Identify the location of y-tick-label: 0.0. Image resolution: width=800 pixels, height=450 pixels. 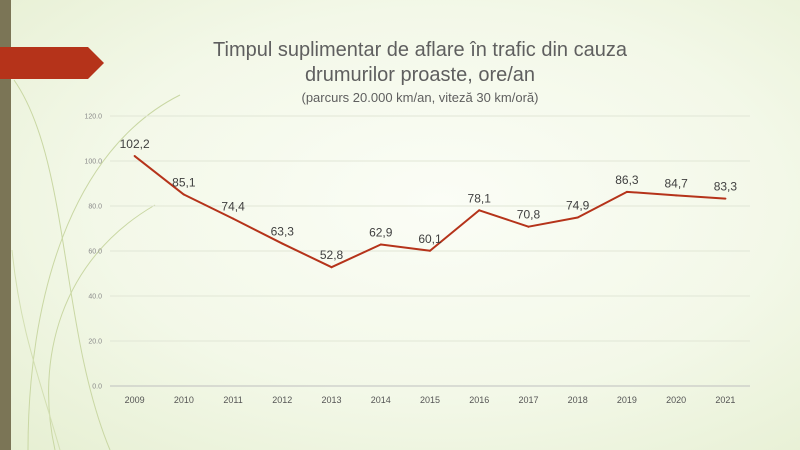
(97, 387).